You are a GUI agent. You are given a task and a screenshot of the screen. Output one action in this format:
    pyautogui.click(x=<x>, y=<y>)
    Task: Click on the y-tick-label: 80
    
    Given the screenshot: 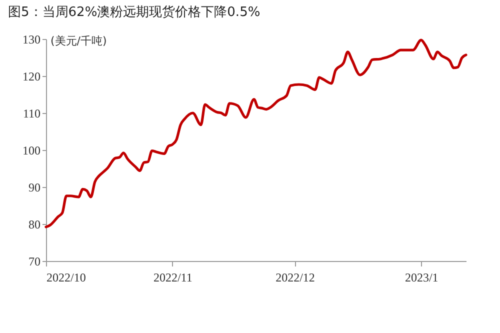 What is the action you would take?
    pyautogui.click(x=34, y=225)
    